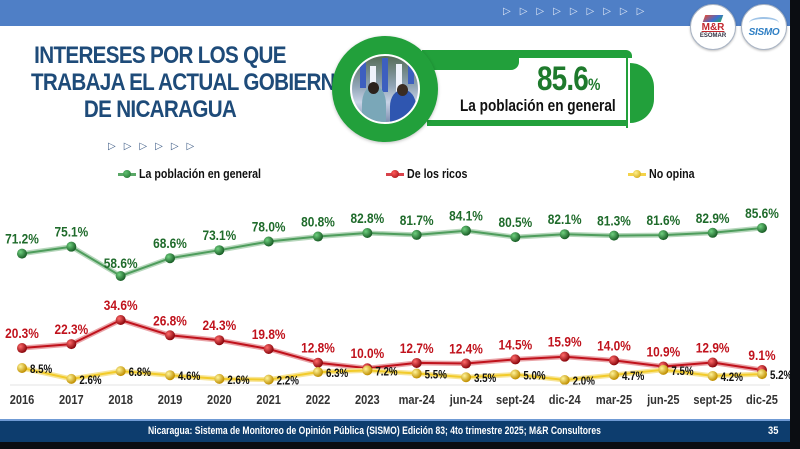  I want to click on data-label-general: 81.3%, so click(614, 221).